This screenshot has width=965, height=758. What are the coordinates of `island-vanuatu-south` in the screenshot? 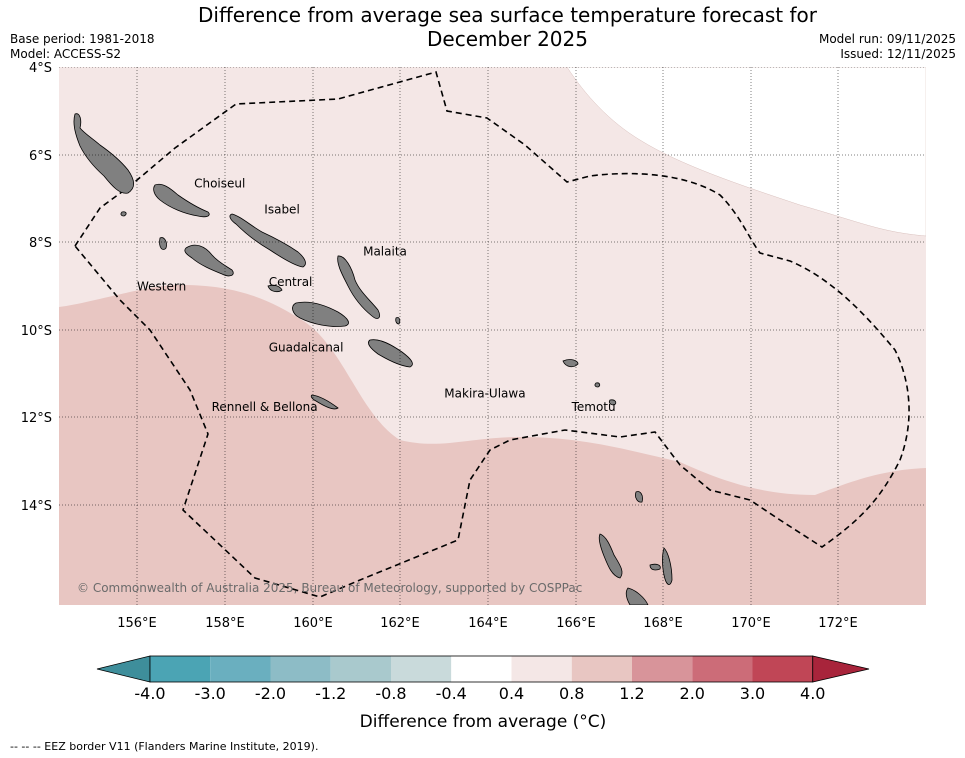 It's located at (637, 596).